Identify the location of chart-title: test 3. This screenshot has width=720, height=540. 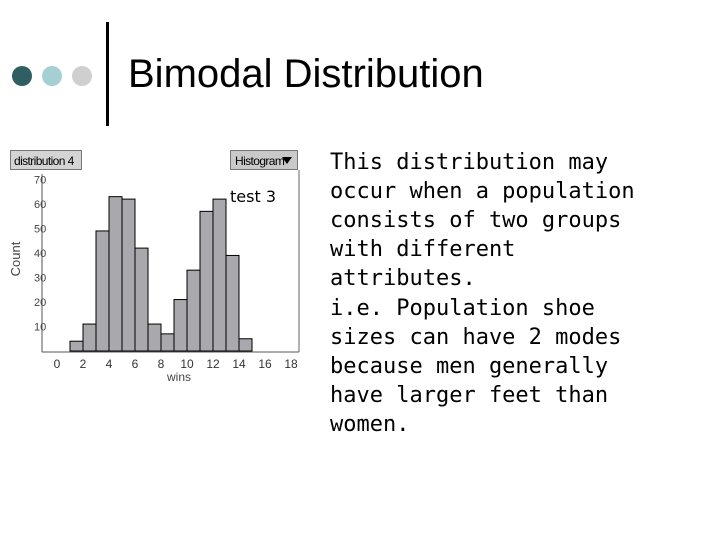
(253, 196).